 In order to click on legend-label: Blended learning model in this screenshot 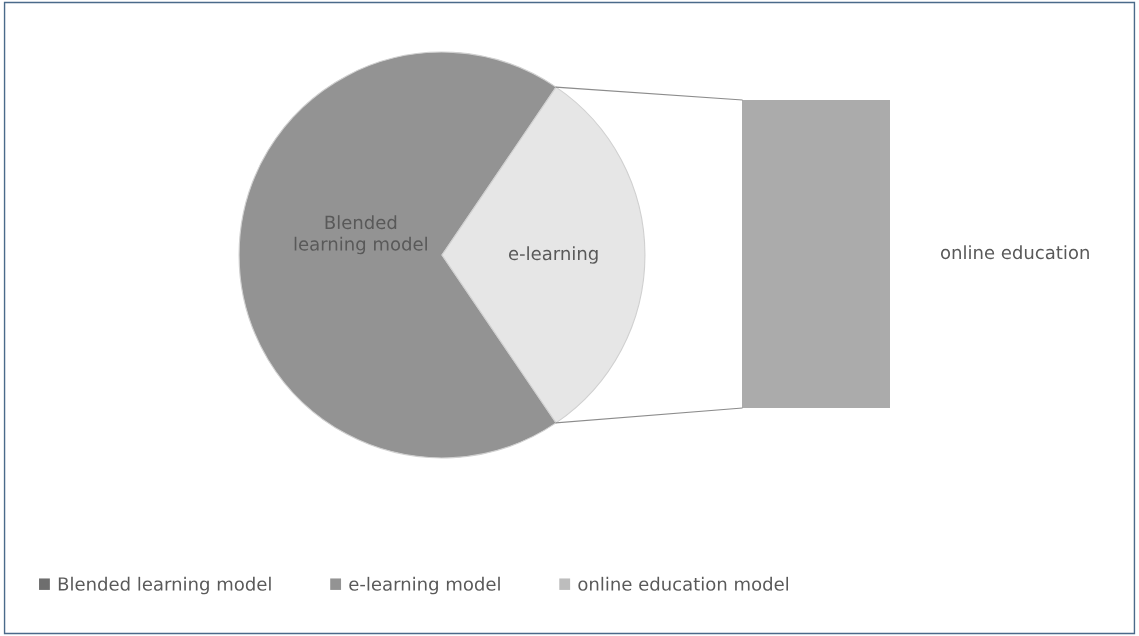, I will do `click(164, 585)`.